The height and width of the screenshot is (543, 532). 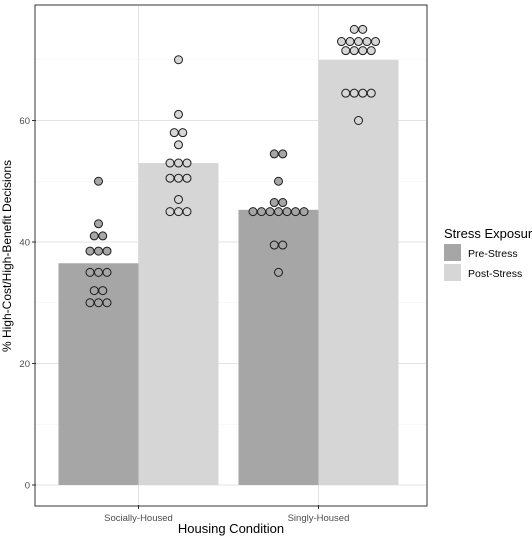 I want to click on bar-post-stress-singly-housed, so click(x=358, y=272).